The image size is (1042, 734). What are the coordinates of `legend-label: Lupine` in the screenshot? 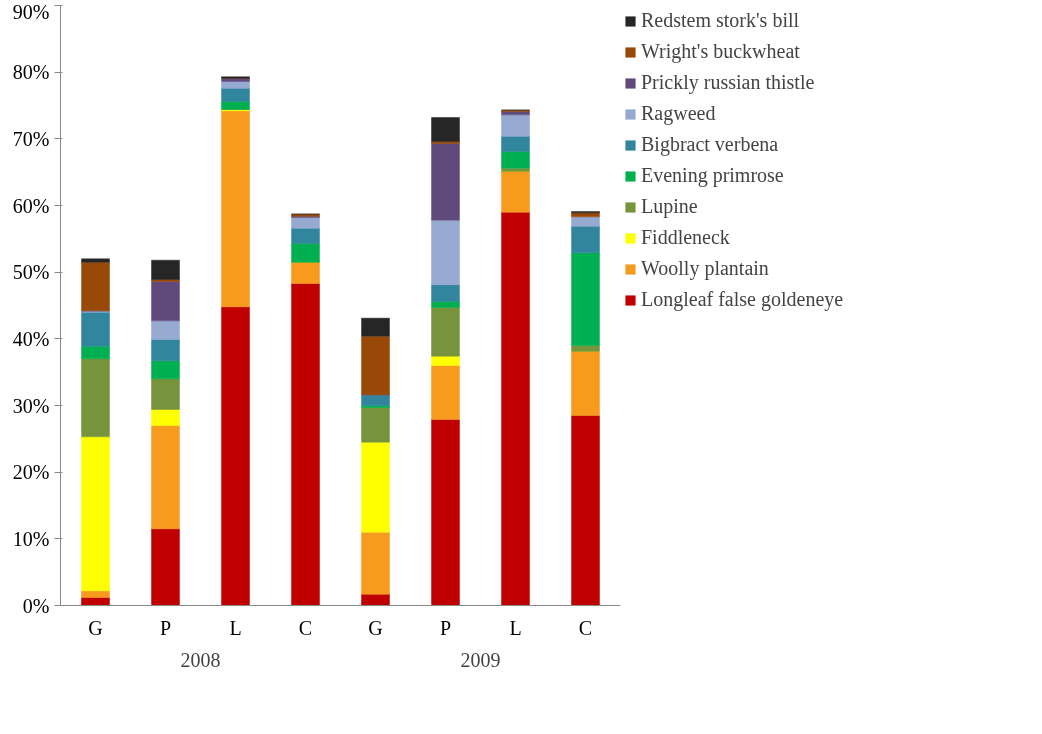 It's located at (669, 206).